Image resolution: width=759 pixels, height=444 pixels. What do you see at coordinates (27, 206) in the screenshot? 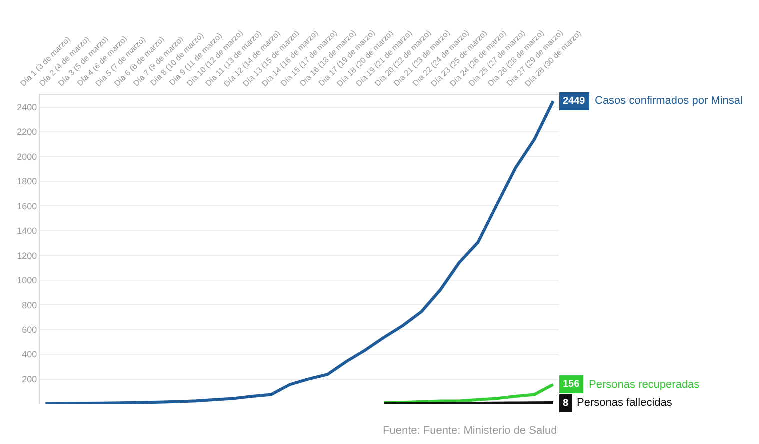
I see `y-tick-label: 1600` at bounding box center [27, 206].